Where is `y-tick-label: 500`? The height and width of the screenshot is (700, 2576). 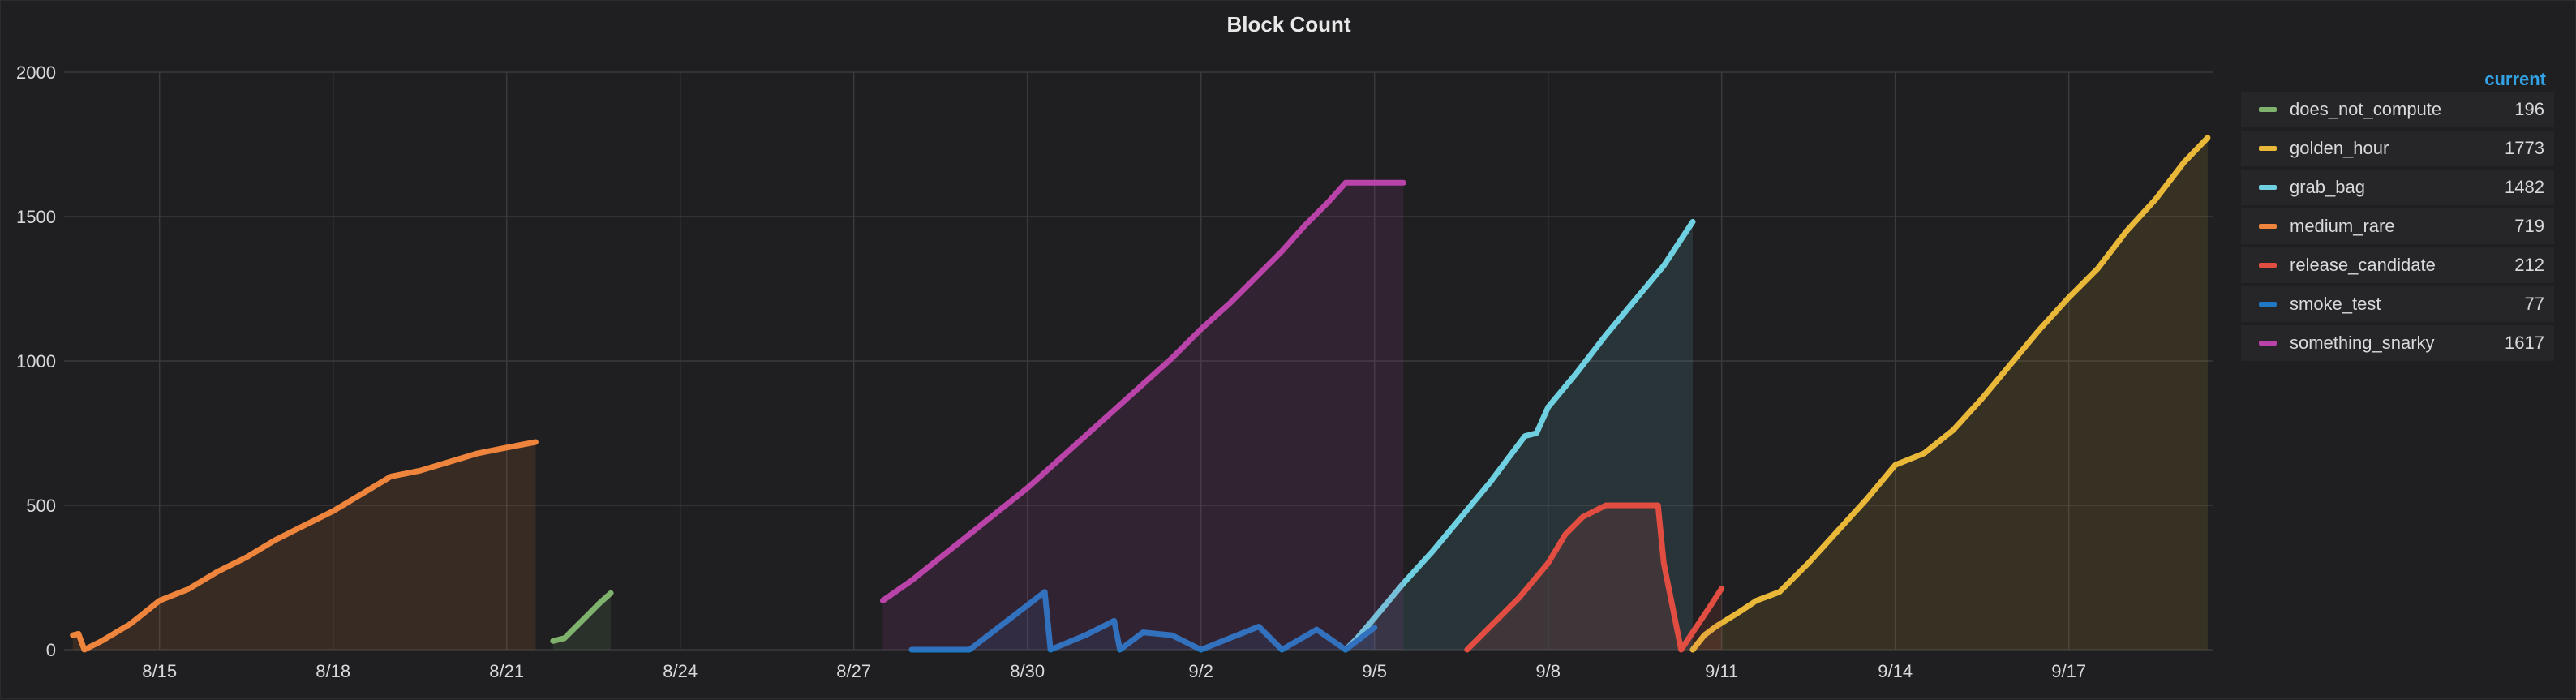 y-tick-label: 500 is located at coordinates (41, 506).